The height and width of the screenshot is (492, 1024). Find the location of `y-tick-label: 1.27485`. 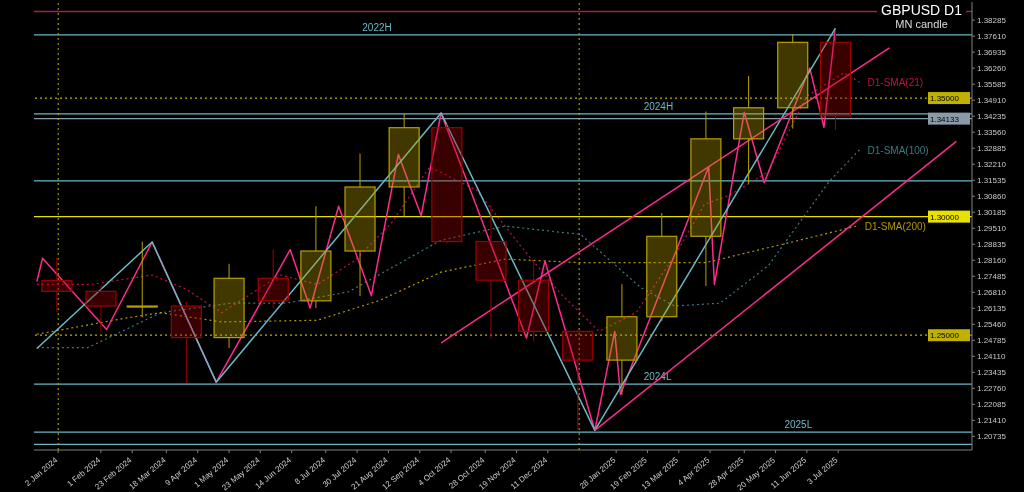

y-tick-label: 1.27485 is located at coordinates (992, 277).